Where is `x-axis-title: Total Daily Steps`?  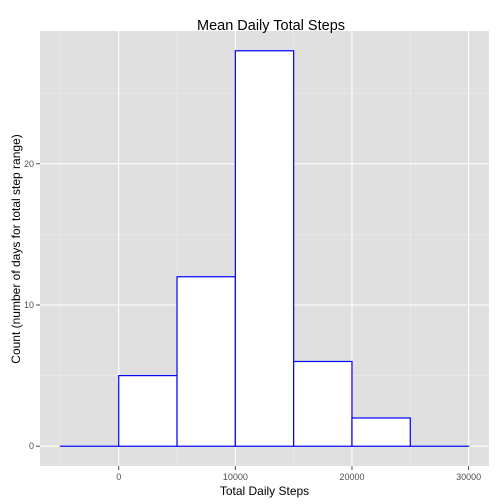 x-axis-title: Total Daily Steps is located at coordinates (264, 491).